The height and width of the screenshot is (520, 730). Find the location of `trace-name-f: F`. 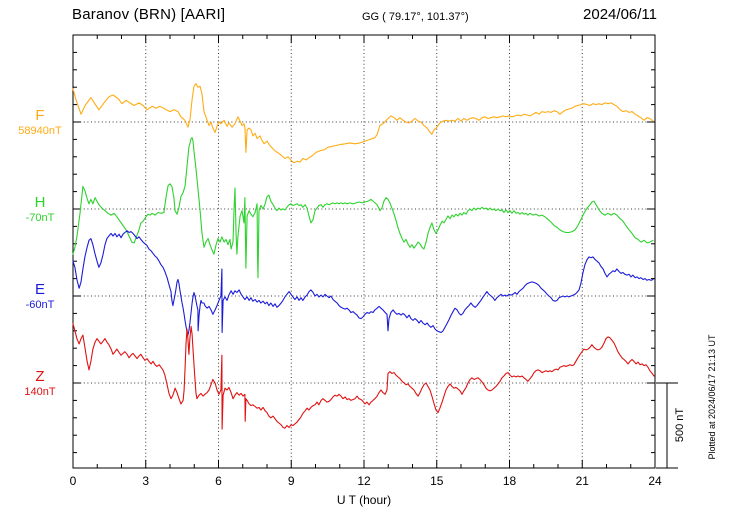

trace-name-f: F is located at coordinates (40, 115).